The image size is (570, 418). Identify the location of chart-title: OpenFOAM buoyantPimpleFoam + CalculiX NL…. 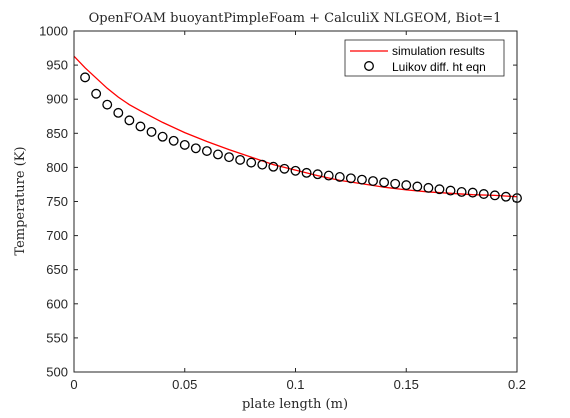
(295, 18).